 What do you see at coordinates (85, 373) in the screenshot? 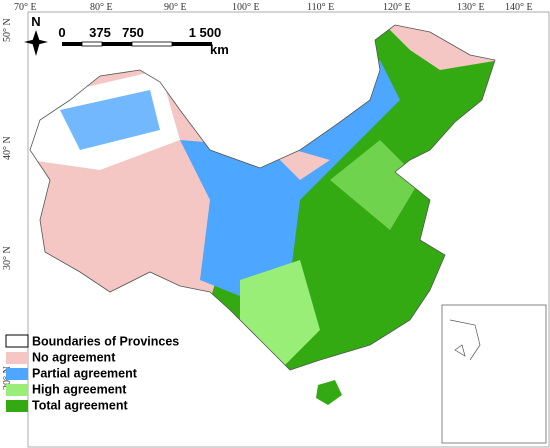
I see `legend-label: Partial agreement` at bounding box center [85, 373].